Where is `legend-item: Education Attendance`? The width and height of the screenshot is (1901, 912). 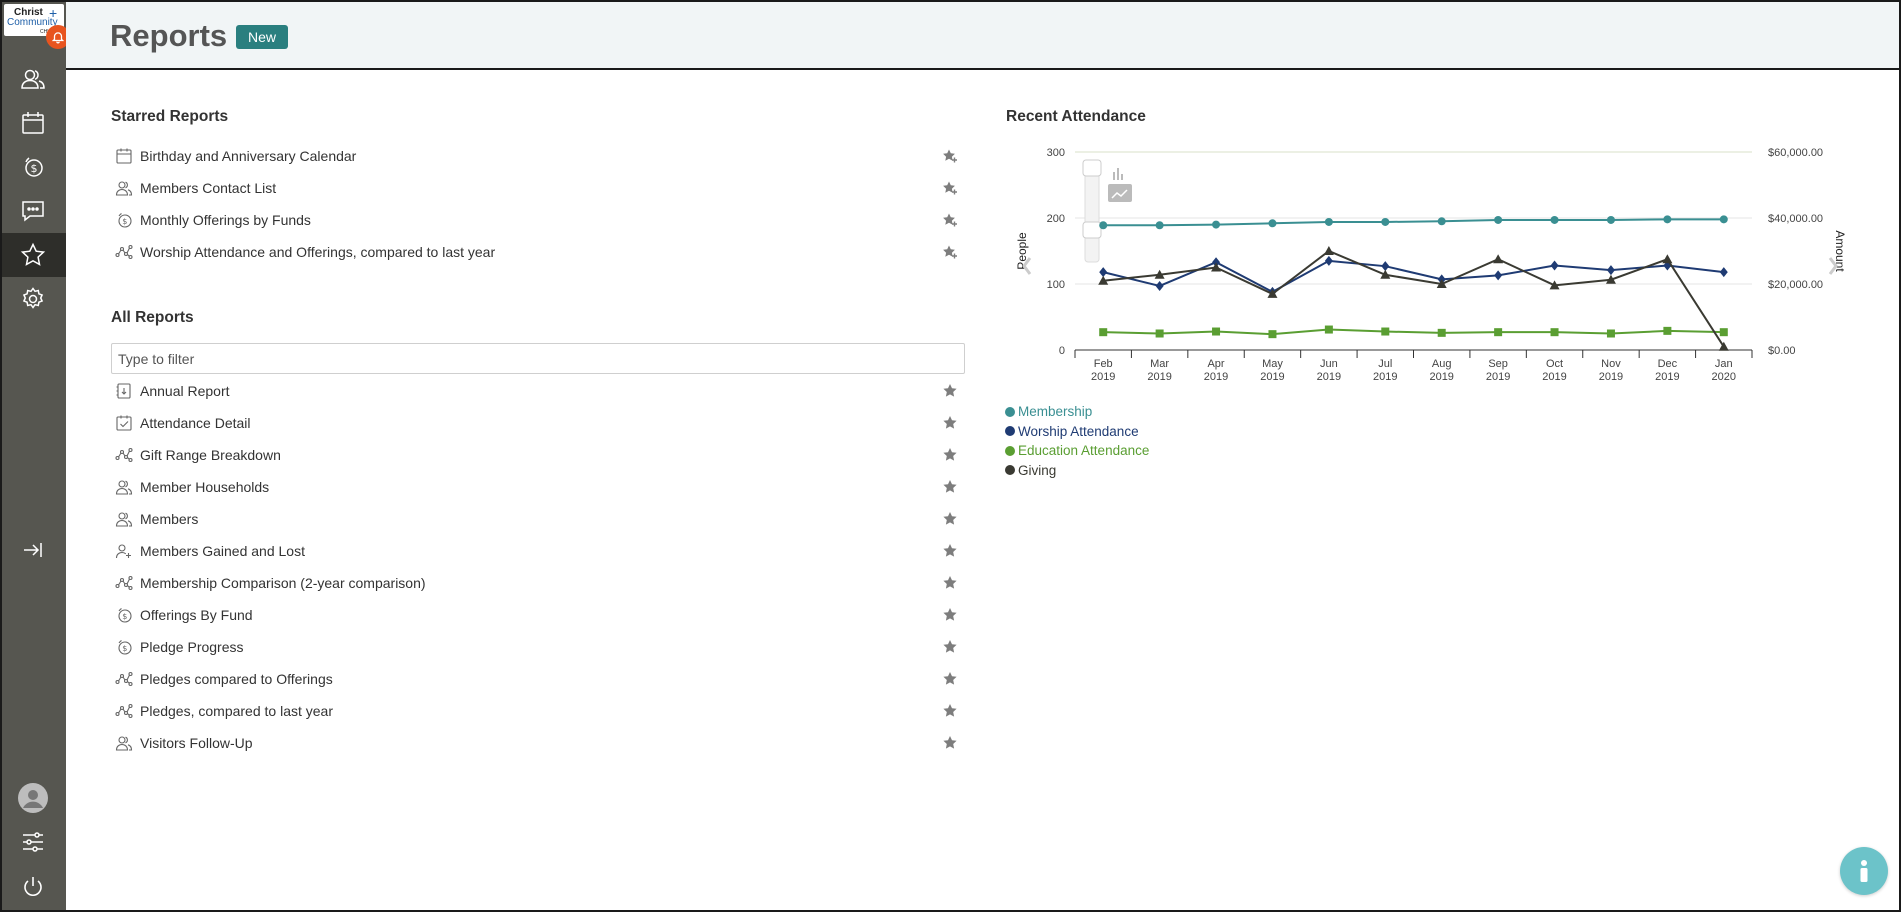
legend-item: Education Attendance is located at coordinates (1077, 451).